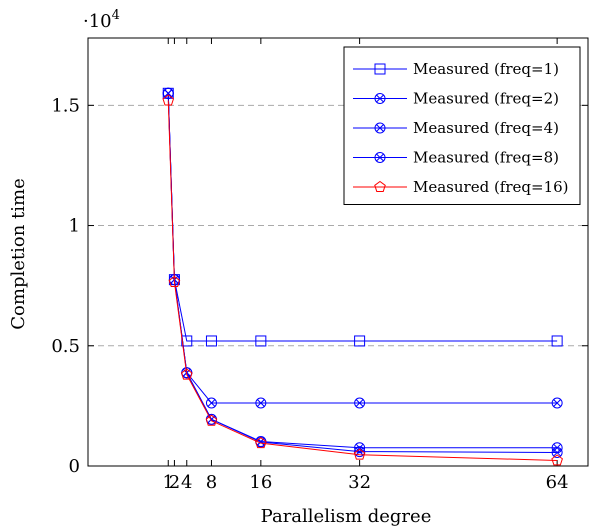  I want to click on x-axis-title: Parallelism degree, so click(346, 516).